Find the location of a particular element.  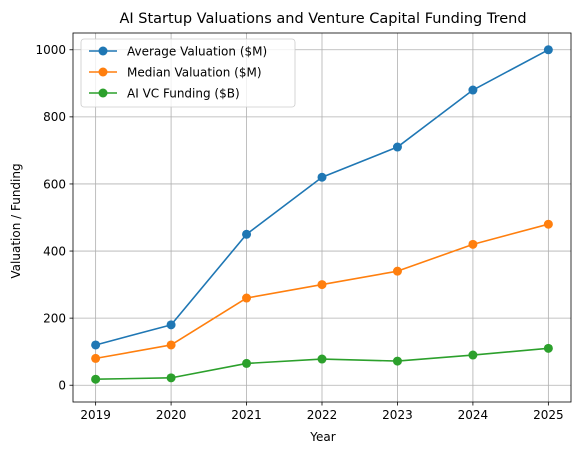

legend-label: Median Valuation ($M) is located at coordinates (194, 72).